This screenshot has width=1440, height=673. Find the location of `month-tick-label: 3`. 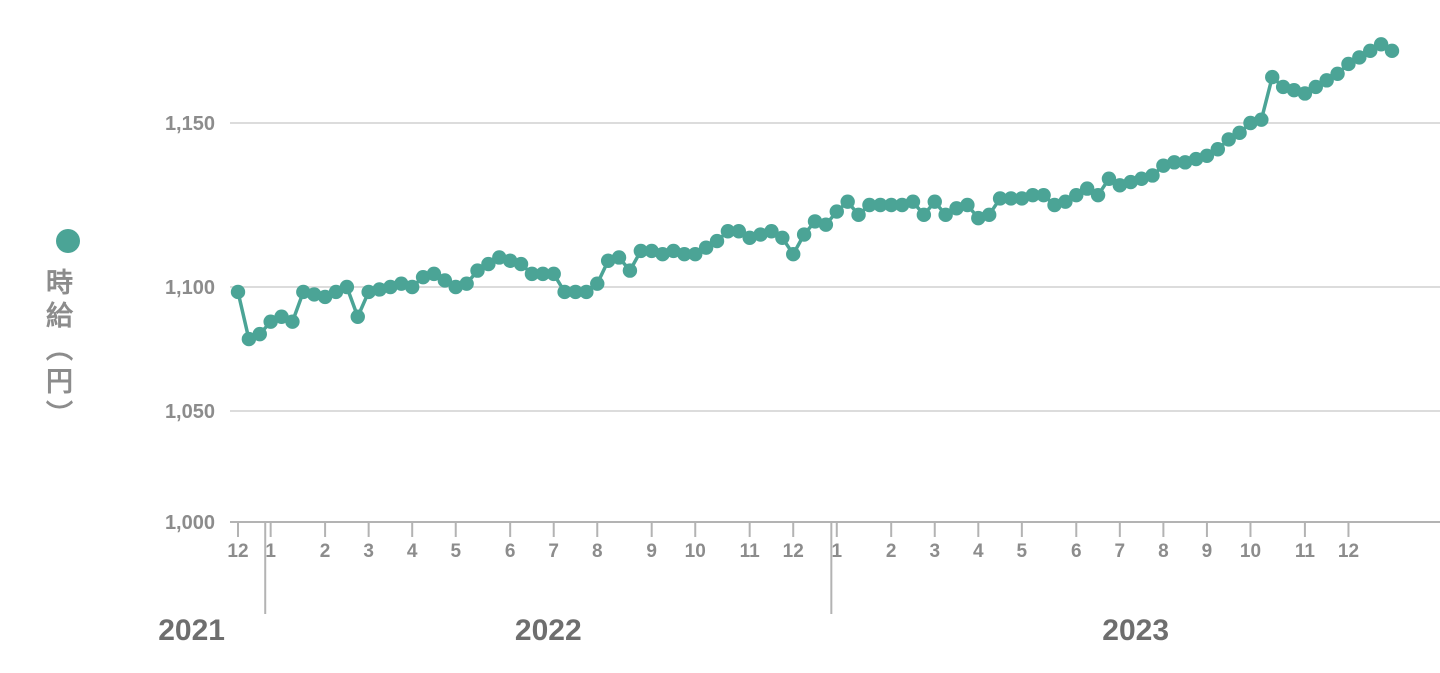

month-tick-label: 3 is located at coordinates (368, 551).